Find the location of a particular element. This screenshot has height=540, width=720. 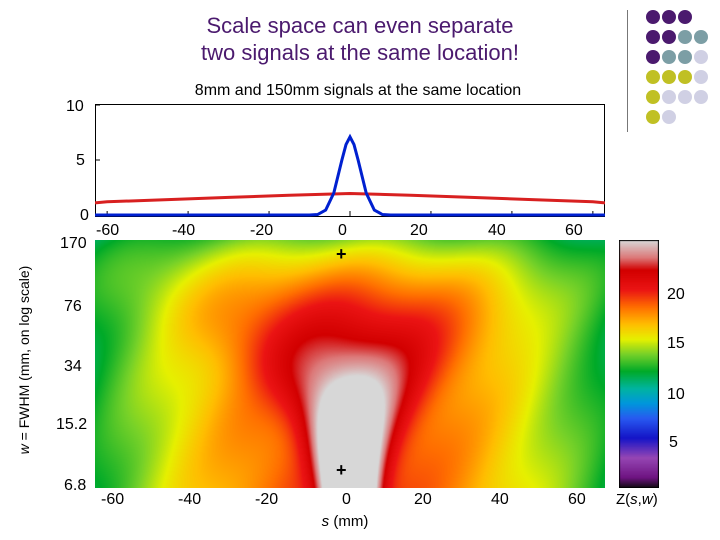

top-x-tick-neg60: -60 is located at coordinates (108, 230).